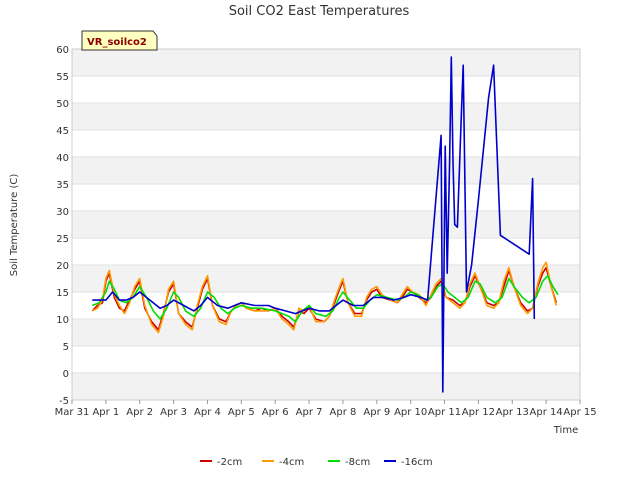 The height and width of the screenshot is (480, 640). What do you see at coordinates (62, 50) in the screenshot?
I see `y-tick-label: 60` at bounding box center [62, 50].